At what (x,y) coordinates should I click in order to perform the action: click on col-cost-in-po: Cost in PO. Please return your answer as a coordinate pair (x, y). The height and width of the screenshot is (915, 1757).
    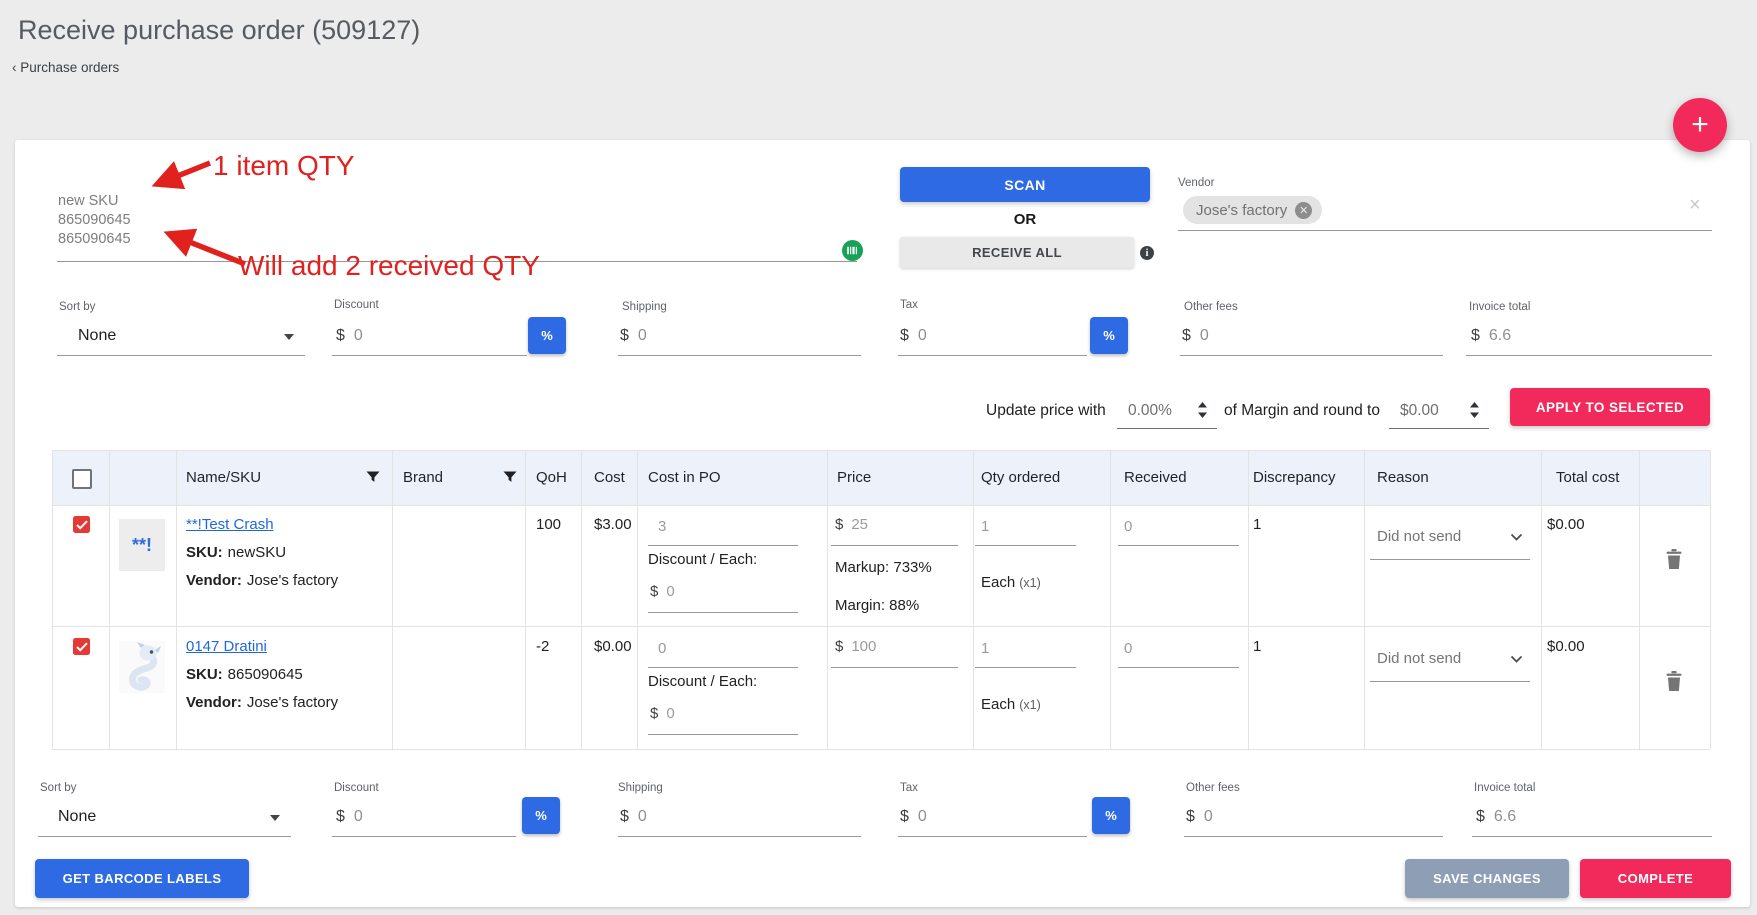
    Looking at the image, I should click on (684, 477).